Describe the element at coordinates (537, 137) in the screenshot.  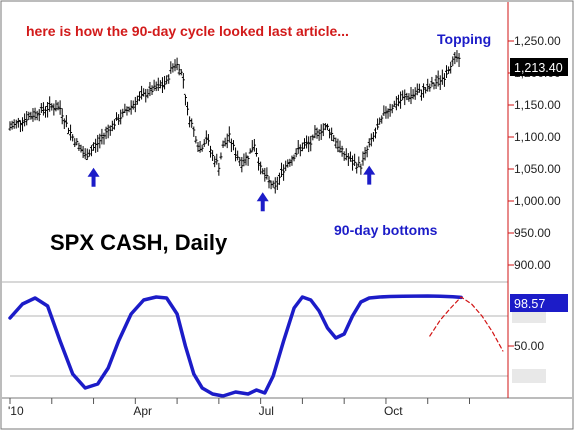
I see `y-tick-label: 1,100.00` at that location.